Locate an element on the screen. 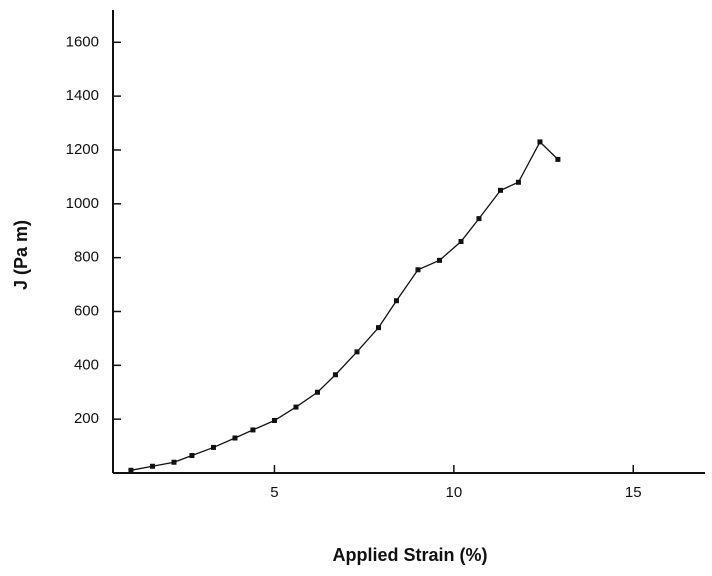  y-axis-label: J (Pa m) is located at coordinates (21, 255).